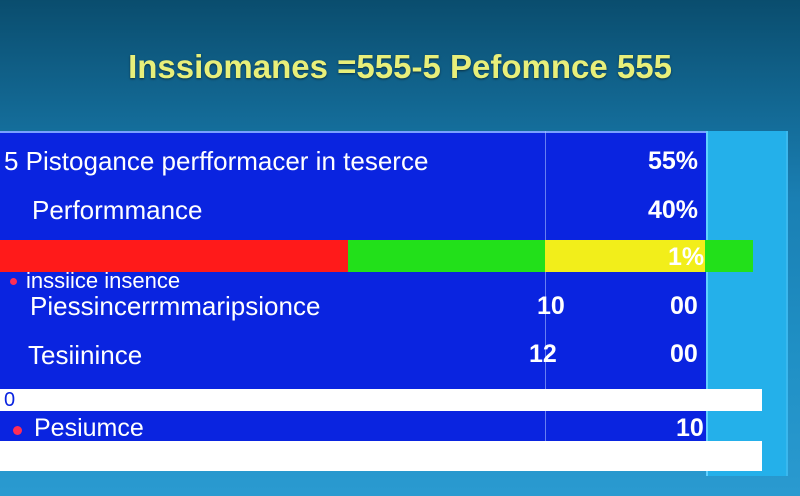 Image resolution: width=800 pixels, height=496 pixels. What do you see at coordinates (686, 257) in the screenshot?
I see `bar-value-label: 1%` at bounding box center [686, 257].